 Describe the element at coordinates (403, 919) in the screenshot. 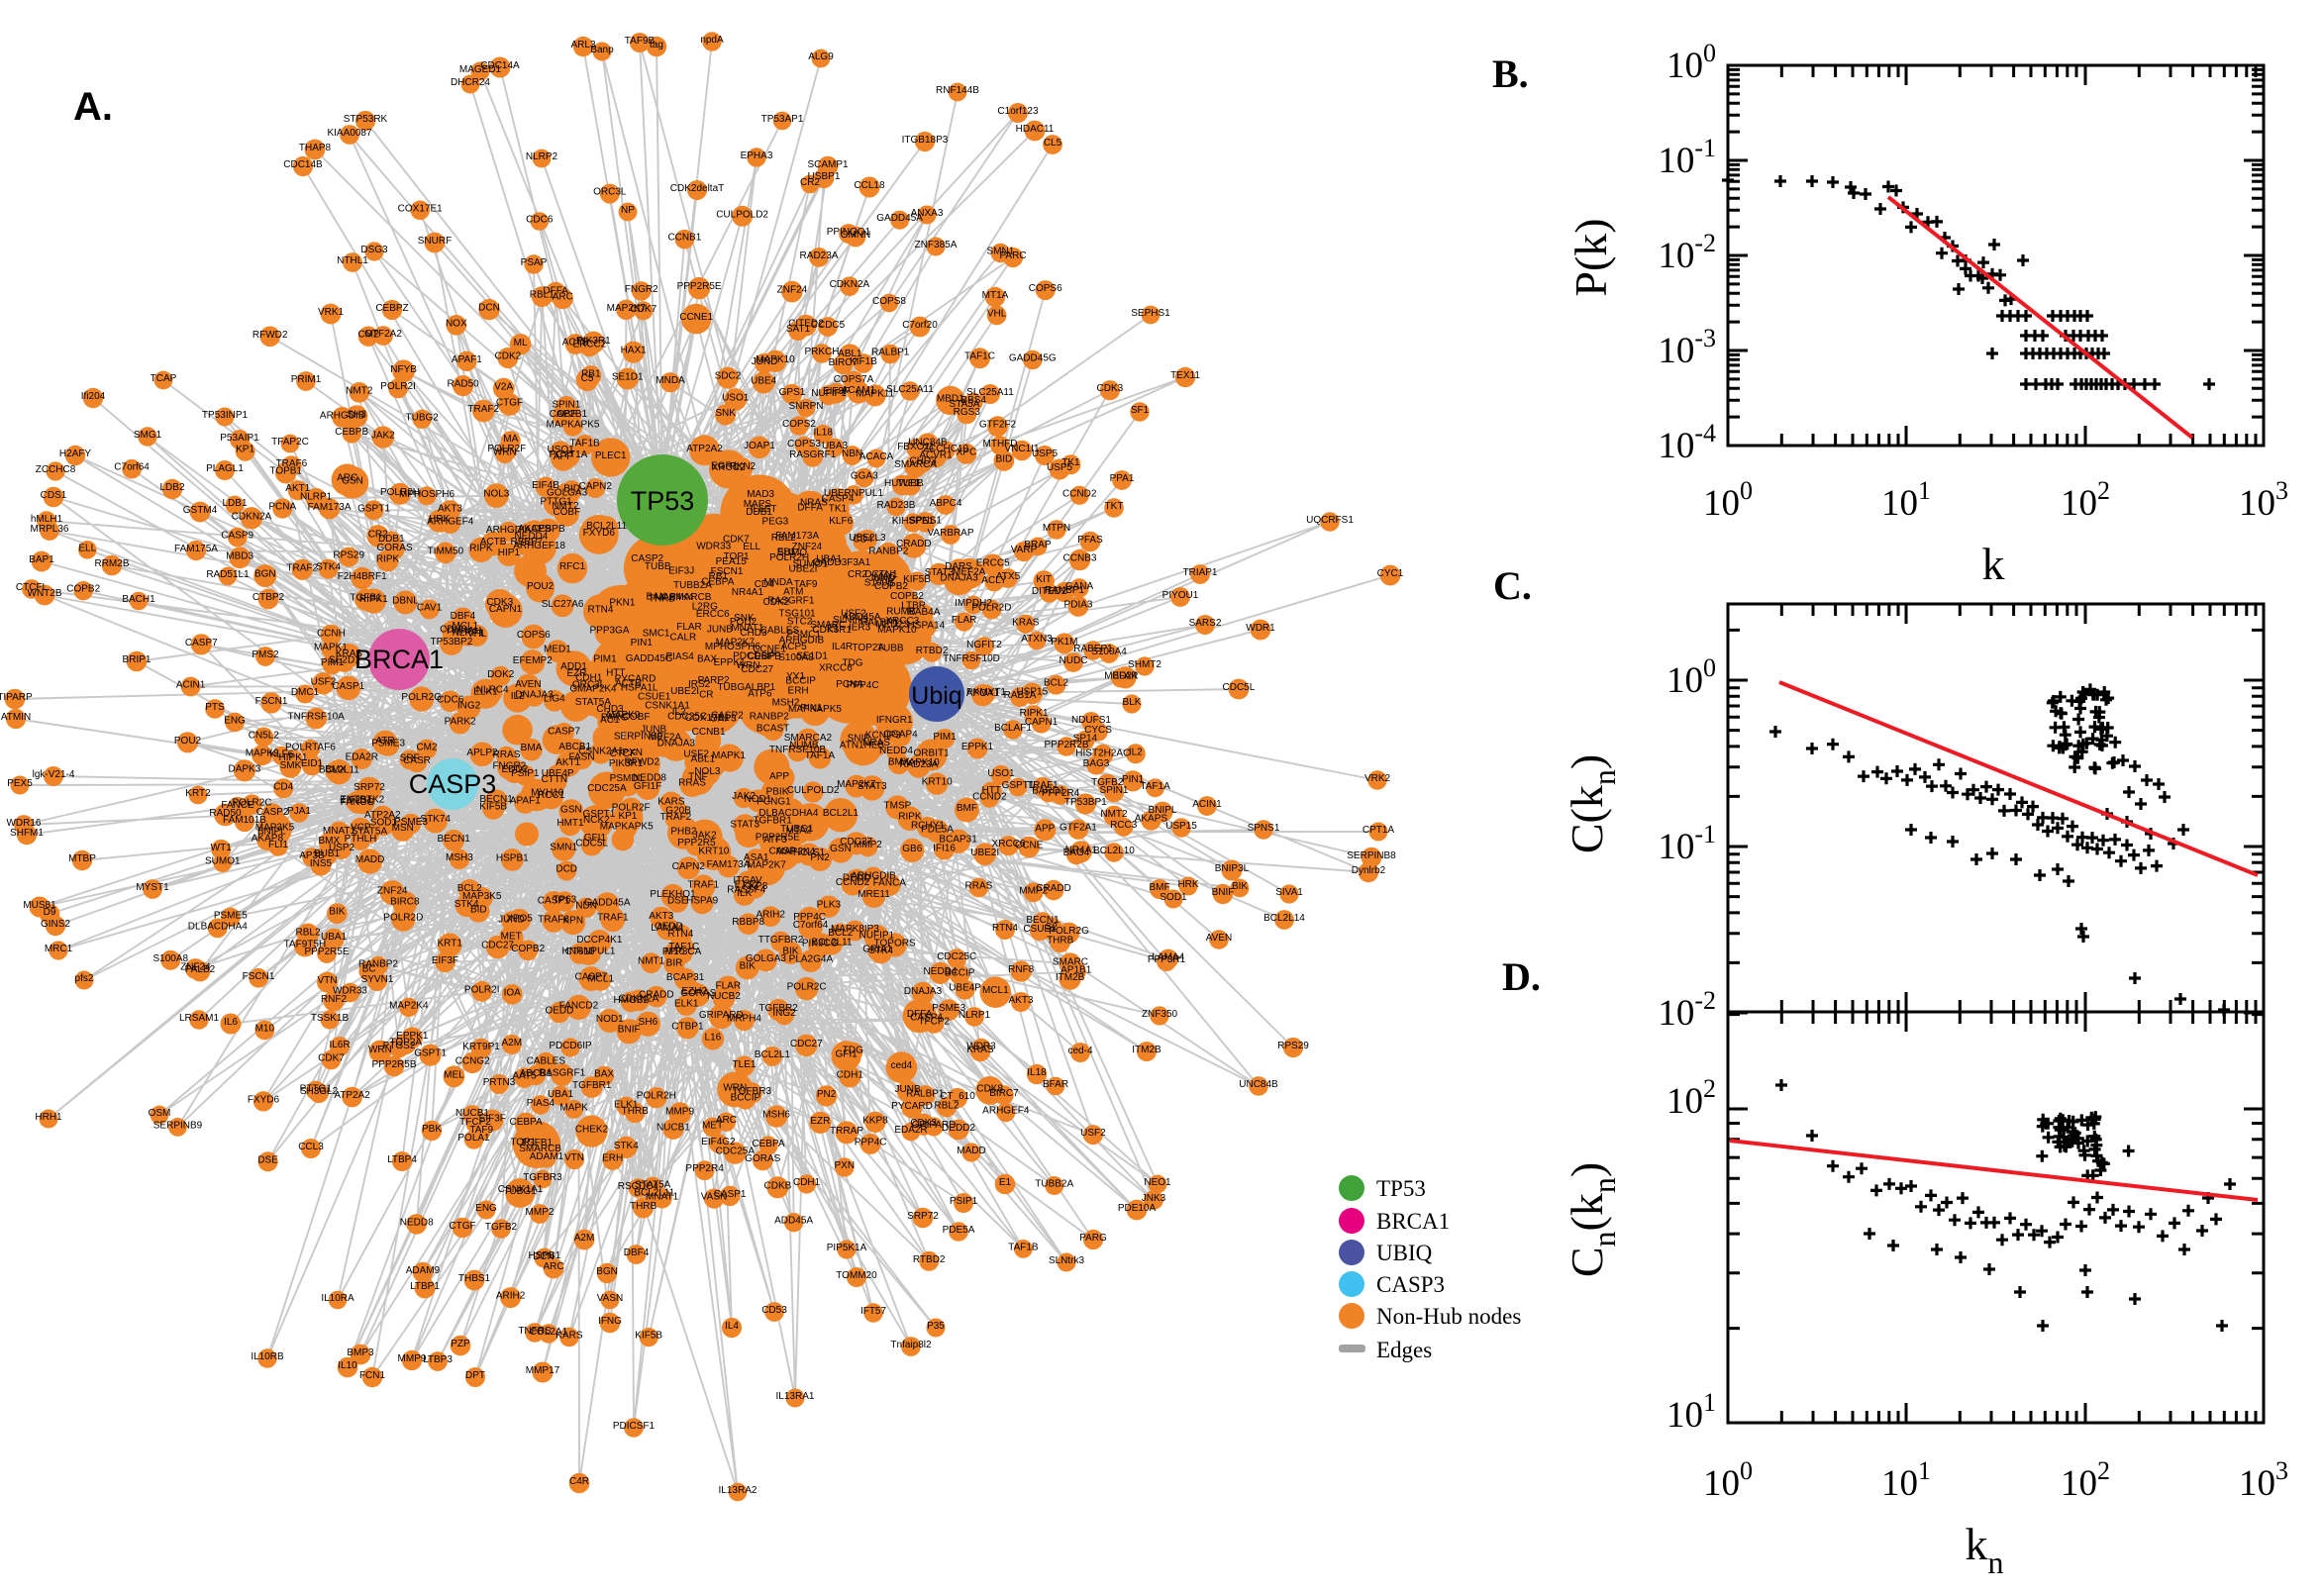

I see `svg-text: POLR2D` at that location.